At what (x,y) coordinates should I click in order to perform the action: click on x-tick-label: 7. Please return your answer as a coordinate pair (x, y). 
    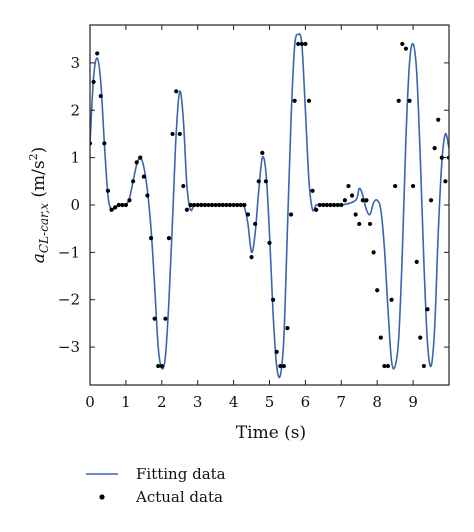
    Looking at the image, I should click on (342, 402).